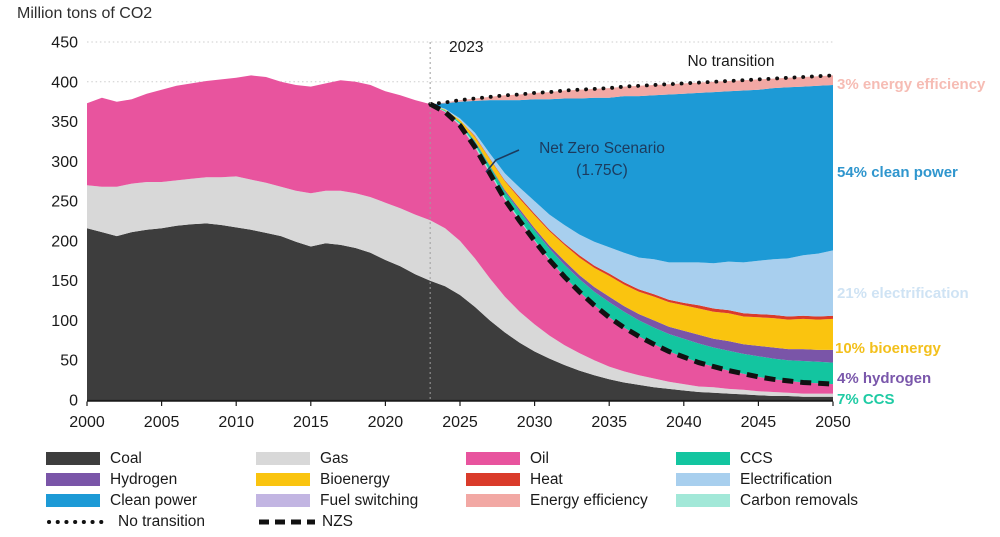 This screenshot has height=537, width=1000. Describe the element at coordinates (355, 479) in the screenshot. I see `legend-label: Bioenergy` at that location.